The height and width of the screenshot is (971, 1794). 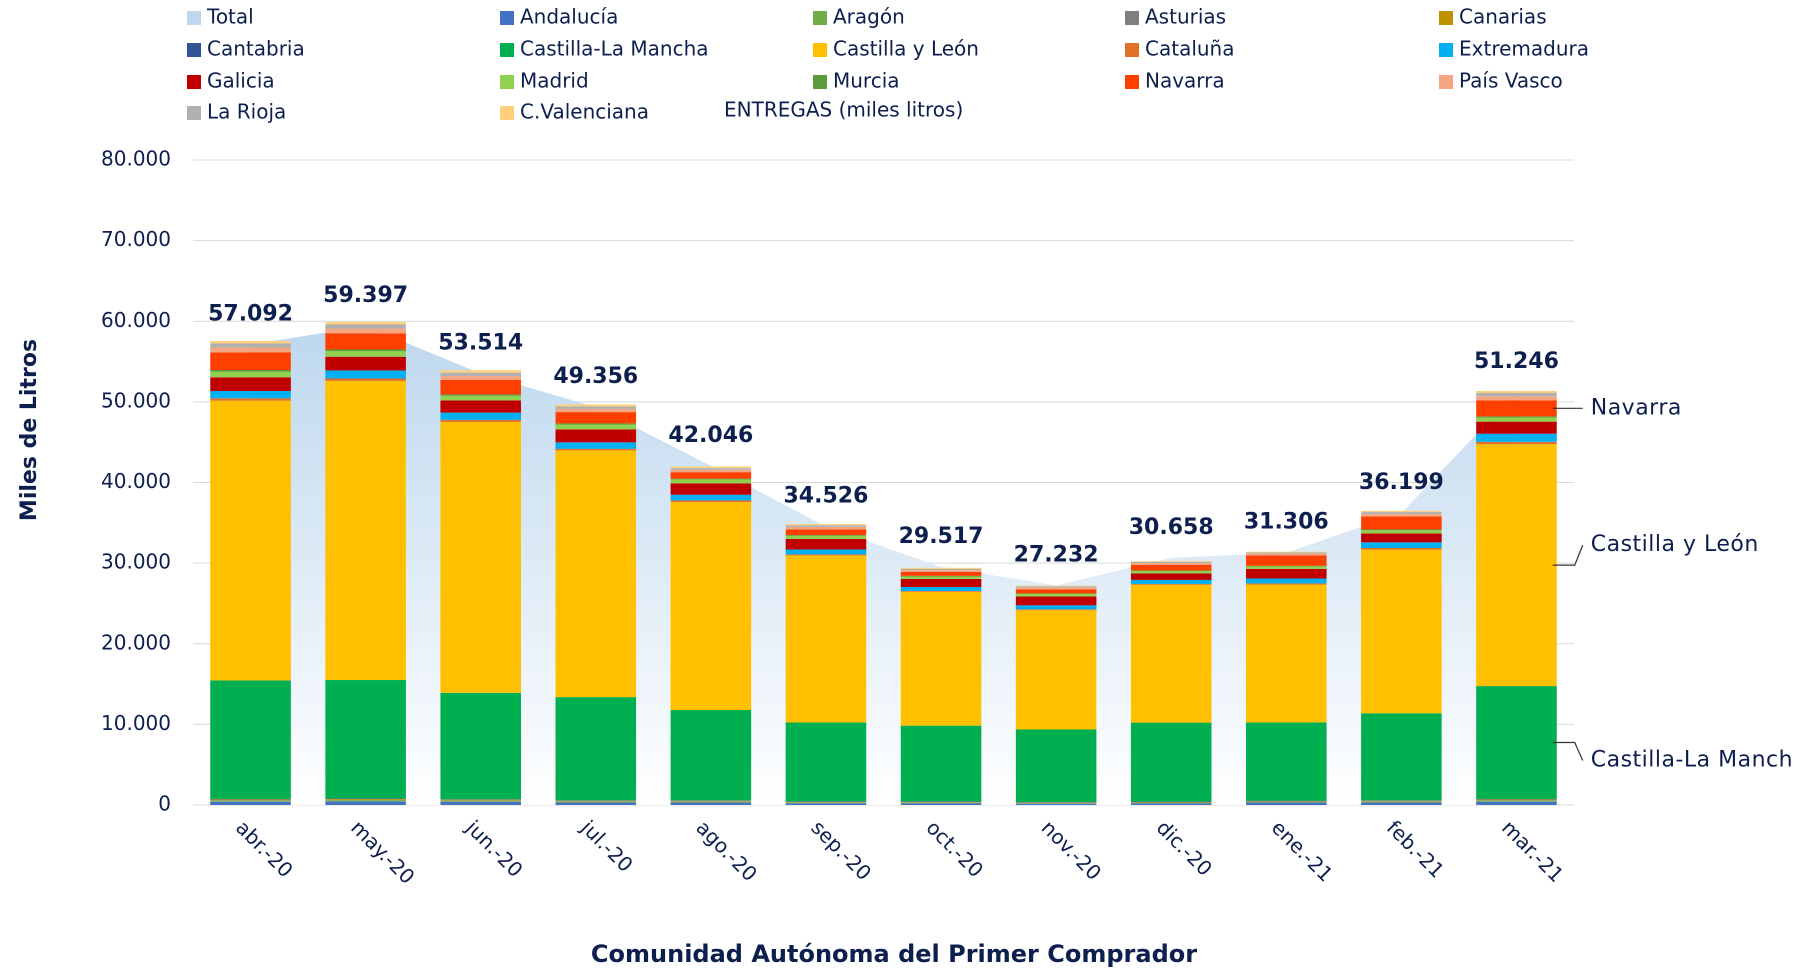 What do you see at coordinates (894, 954) in the screenshot?
I see `x-axis-title: Comunidad Autónoma del Primer Comprador` at bounding box center [894, 954].